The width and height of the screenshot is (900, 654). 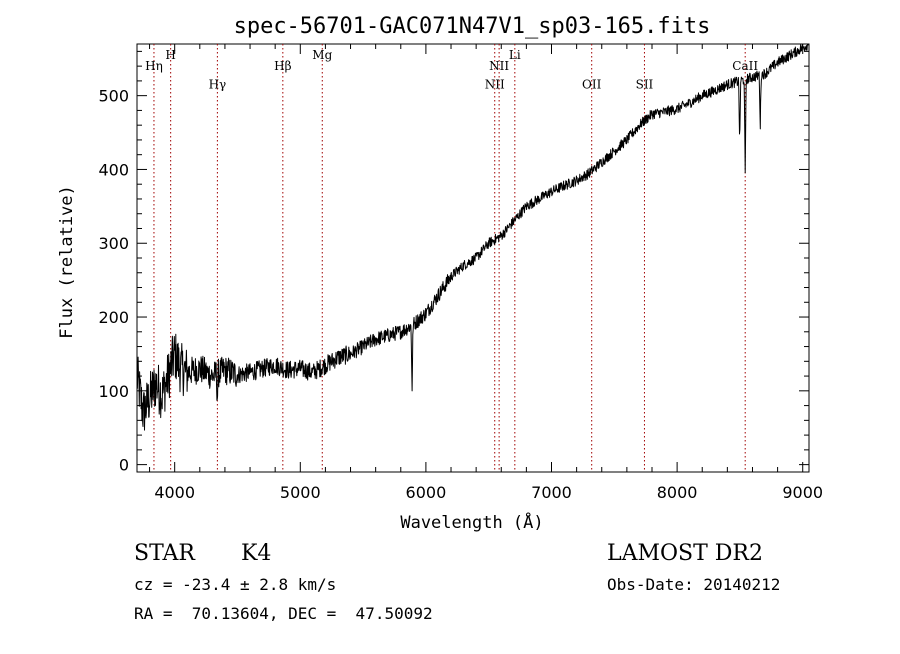 What do you see at coordinates (113, 391) in the screenshot?
I see `y-tick-label: 100` at bounding box center [113, 391].